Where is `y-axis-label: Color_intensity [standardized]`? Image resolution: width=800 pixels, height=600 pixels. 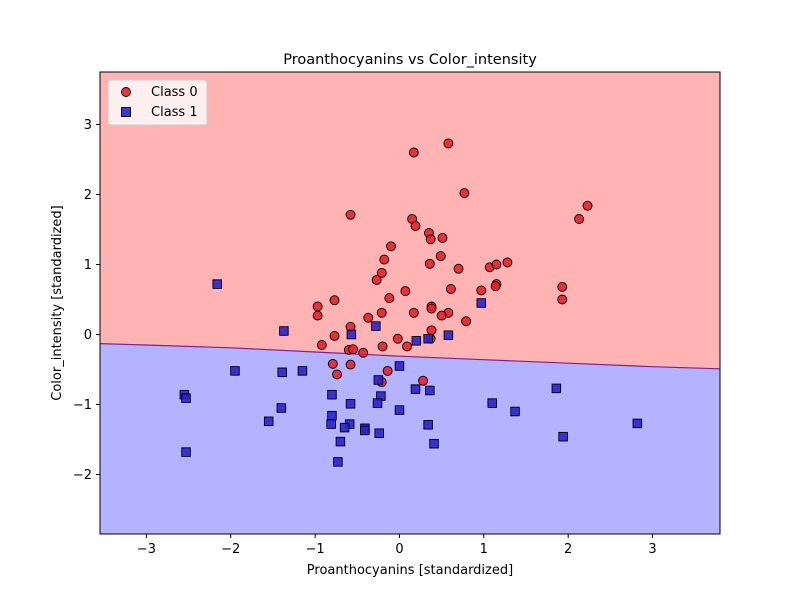 y-axis-label: Color_intensity [standardized] is located at coordinates (57, 302).